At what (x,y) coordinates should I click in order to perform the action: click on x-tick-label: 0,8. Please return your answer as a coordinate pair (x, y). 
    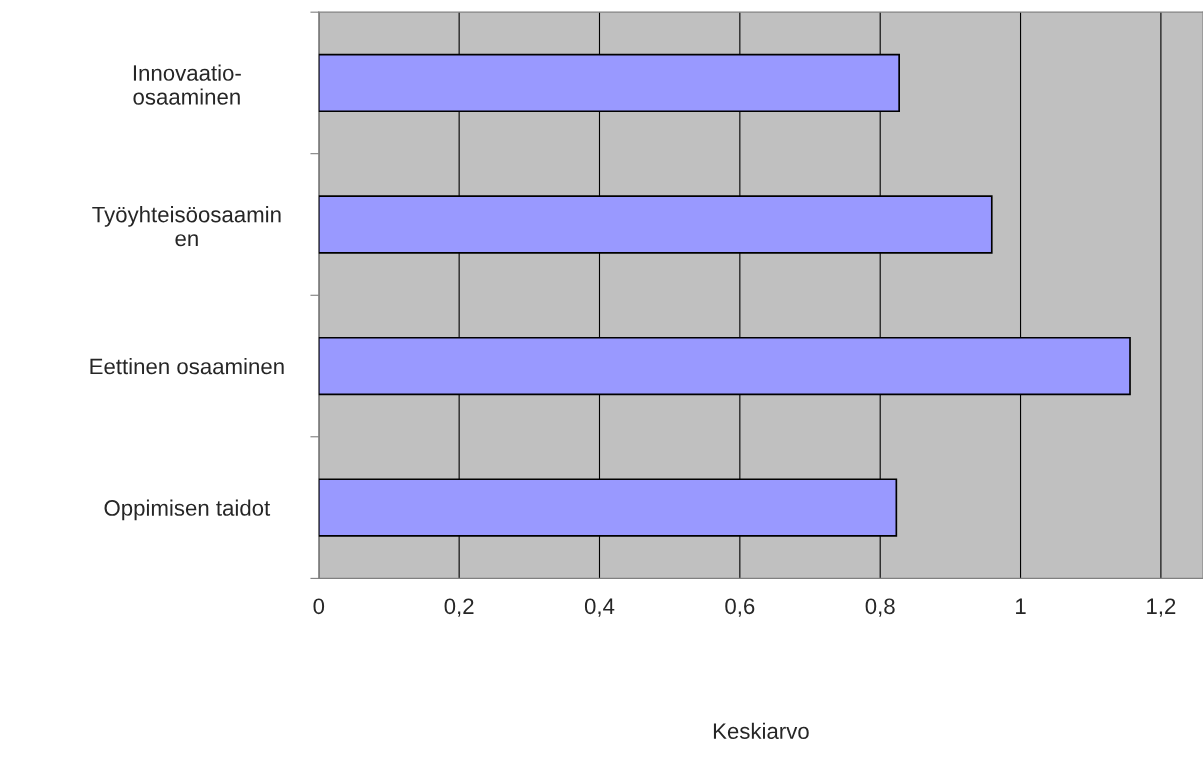
    Looking at the image, I should click on (880, 607).